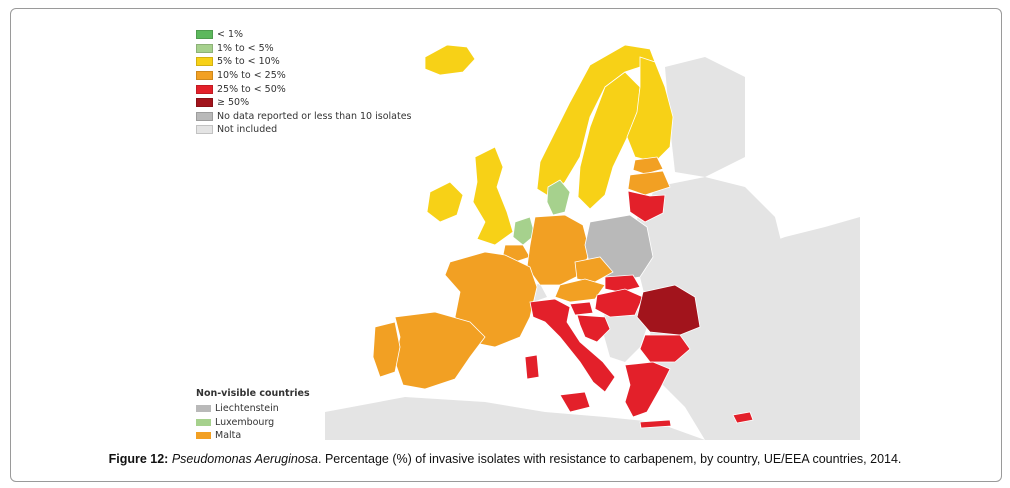  What do you see at coordinates (440, 350) in the screenshot?
I see `country-spain` at bounding box center [440, 350].